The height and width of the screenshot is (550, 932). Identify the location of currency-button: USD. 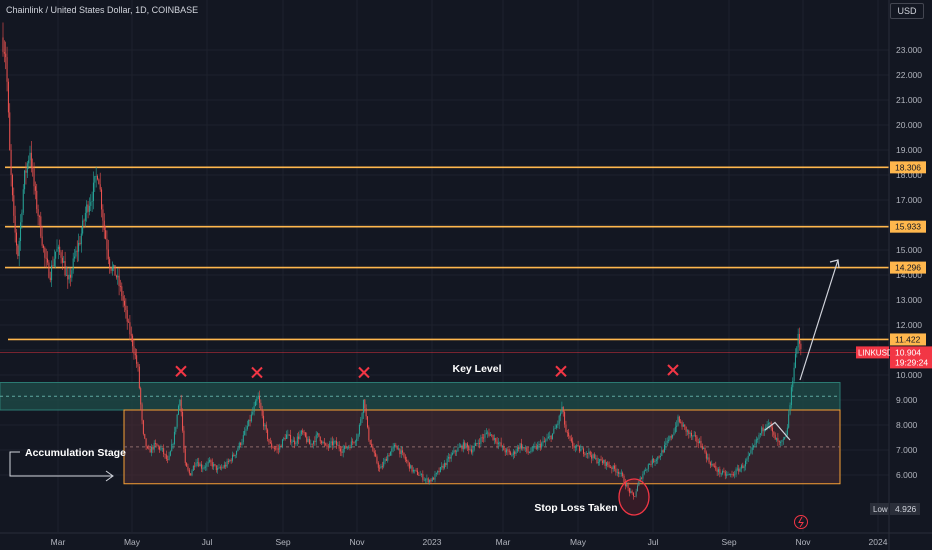
(907, 11).